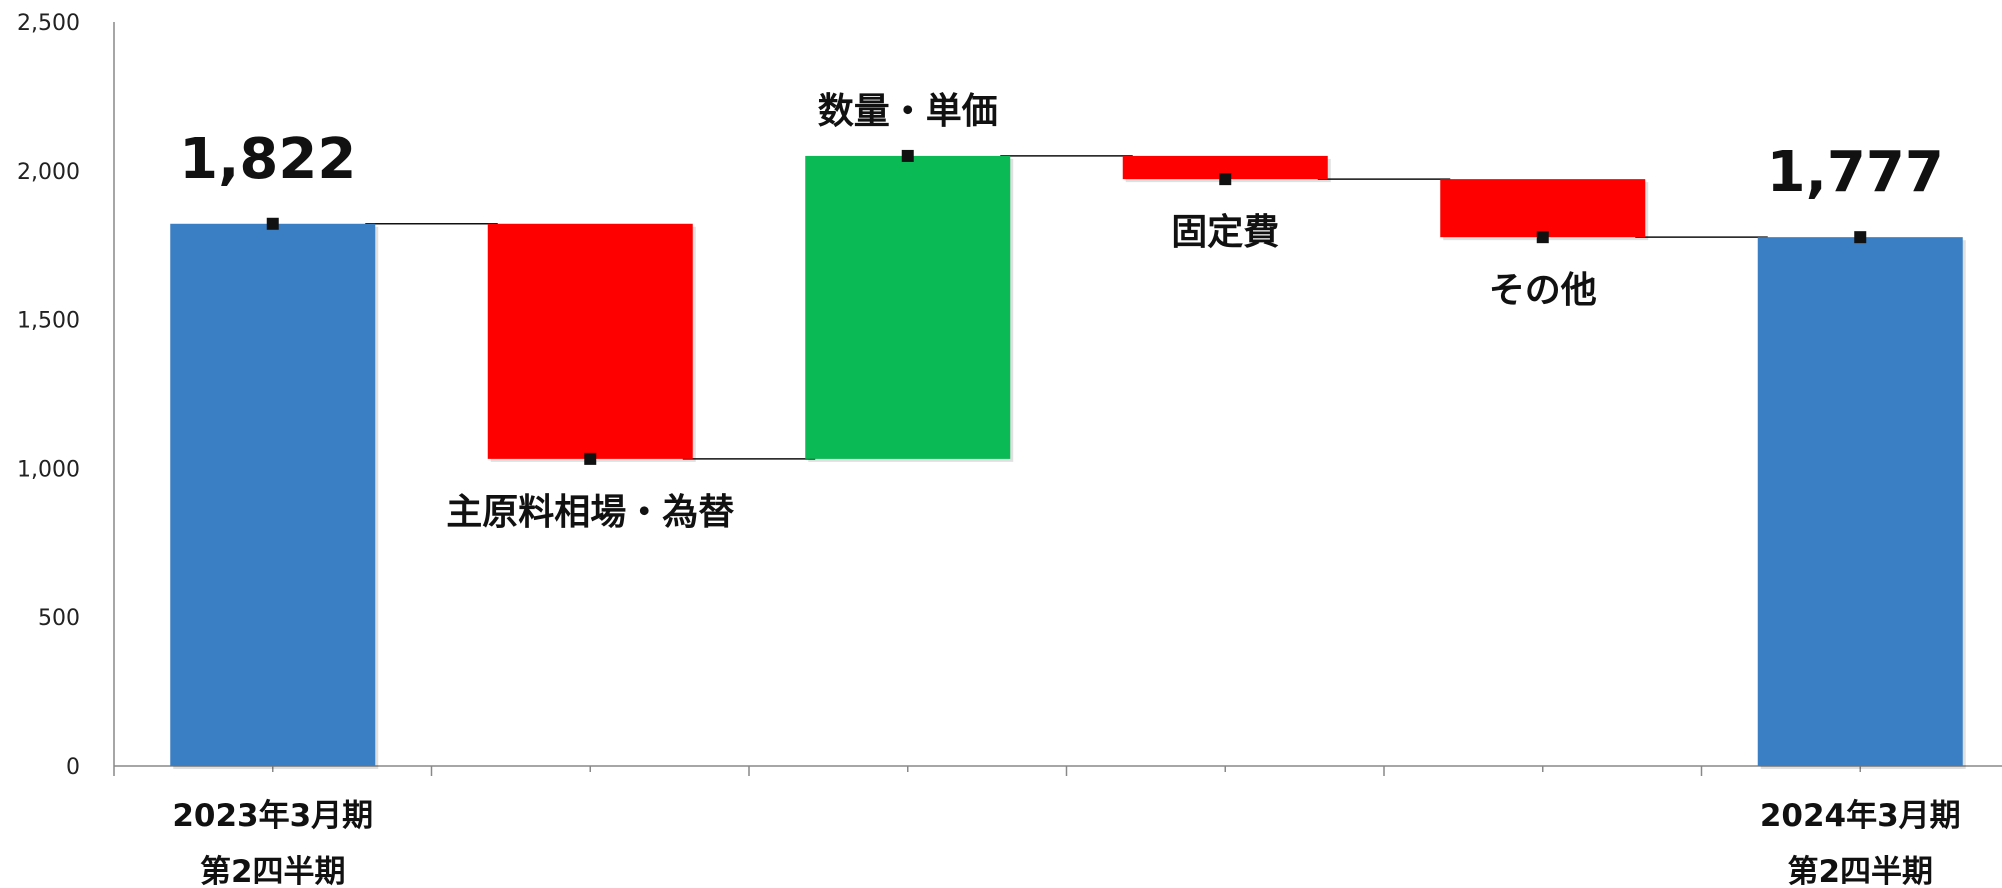  I want to click on x-category-label: 2023年3月期, so click(272, 816).